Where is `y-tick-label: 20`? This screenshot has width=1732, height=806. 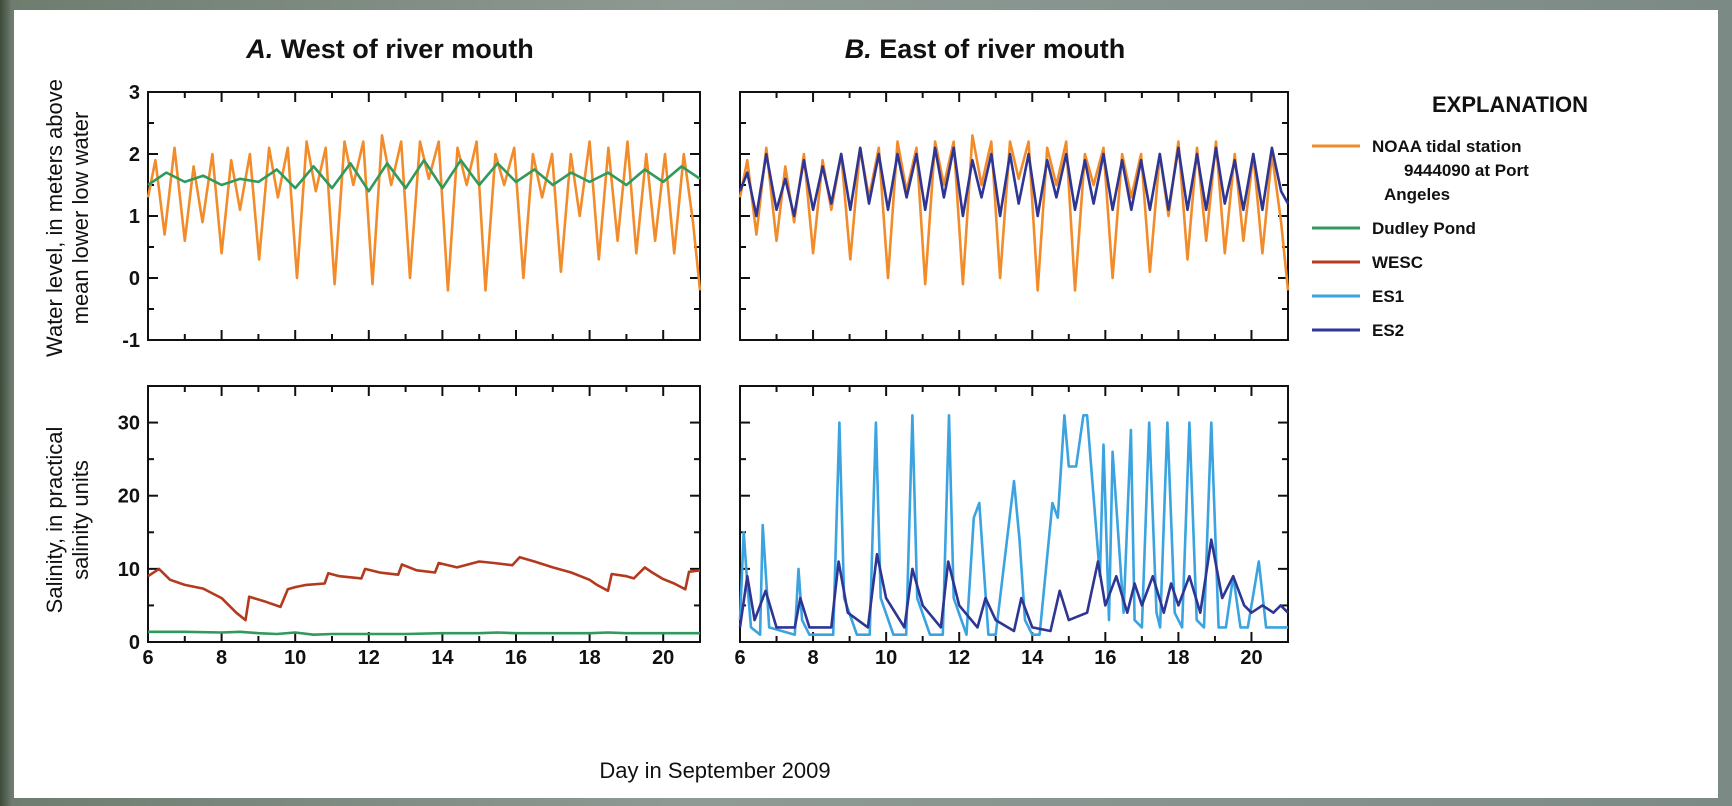 y-tick-label: 20 is located at coordinates (129, 497).